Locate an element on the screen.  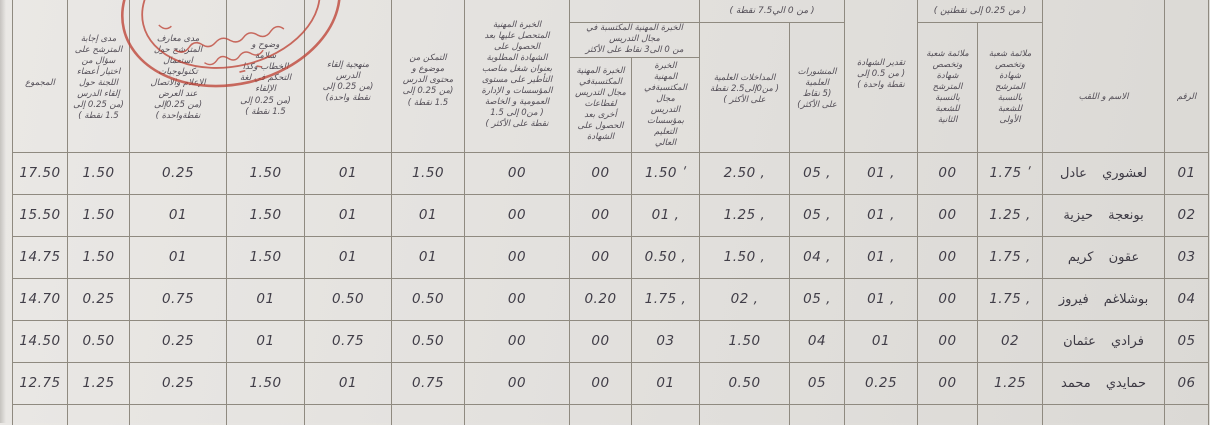
cell-higher: 1.50 ʹ is located at coordinates (665, 173).